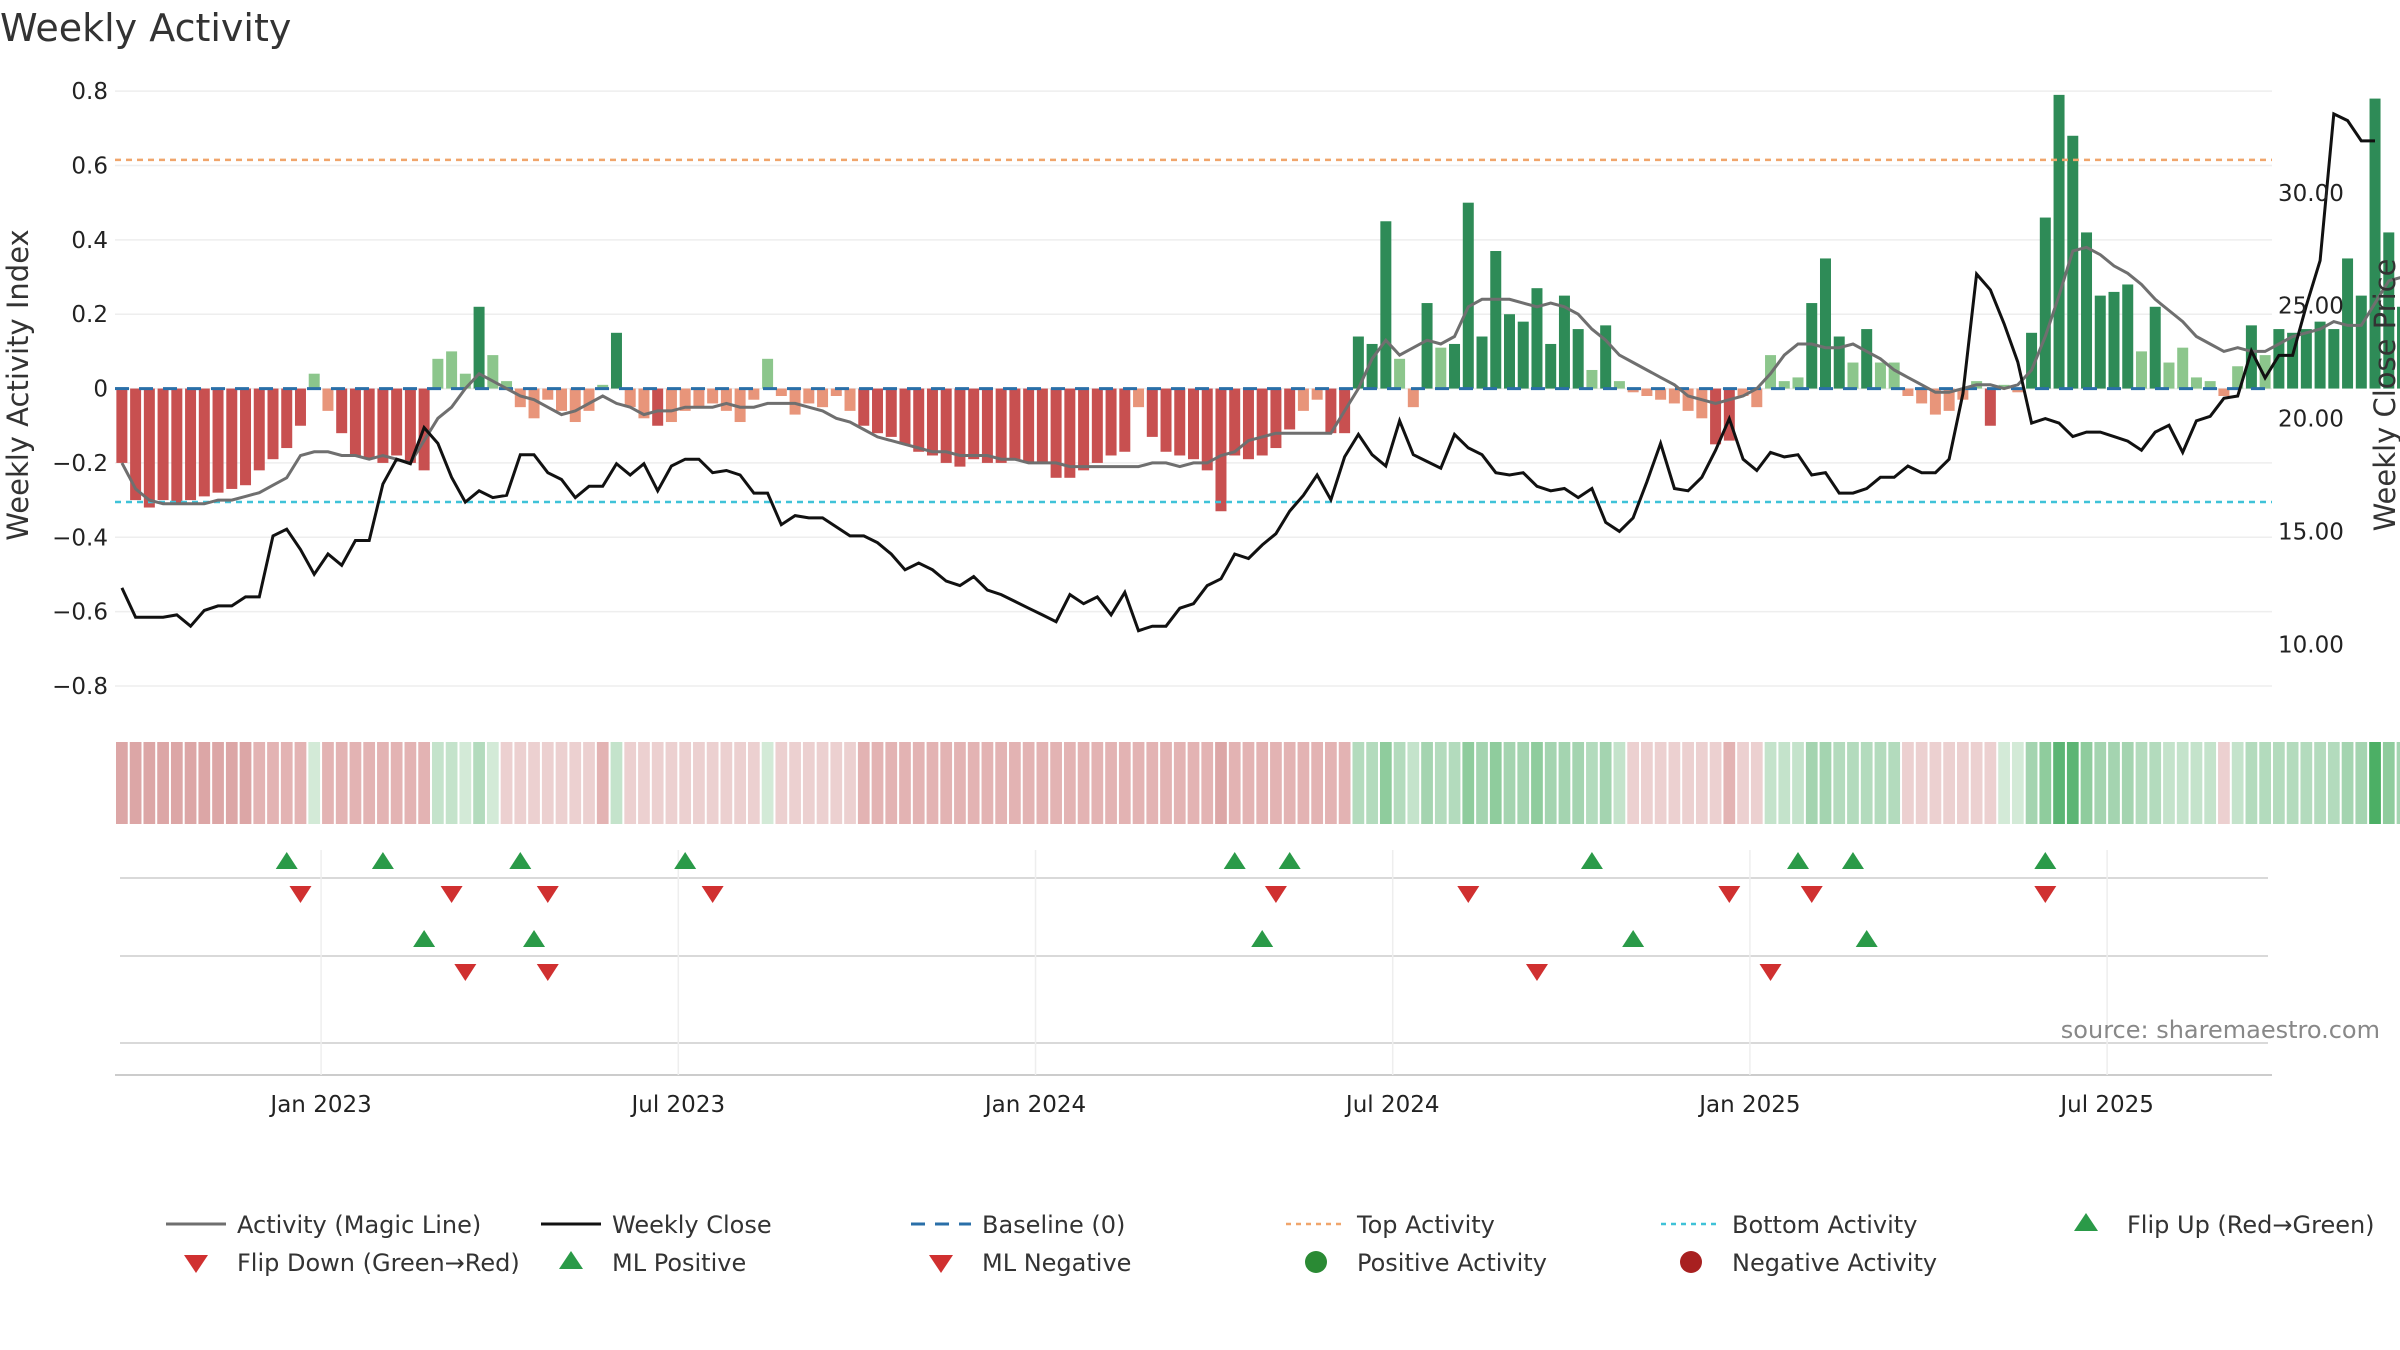 This screenshot has width=2400, height=1350. I want to click on x-tick-label: Jan 2023, so click(319, 1105).